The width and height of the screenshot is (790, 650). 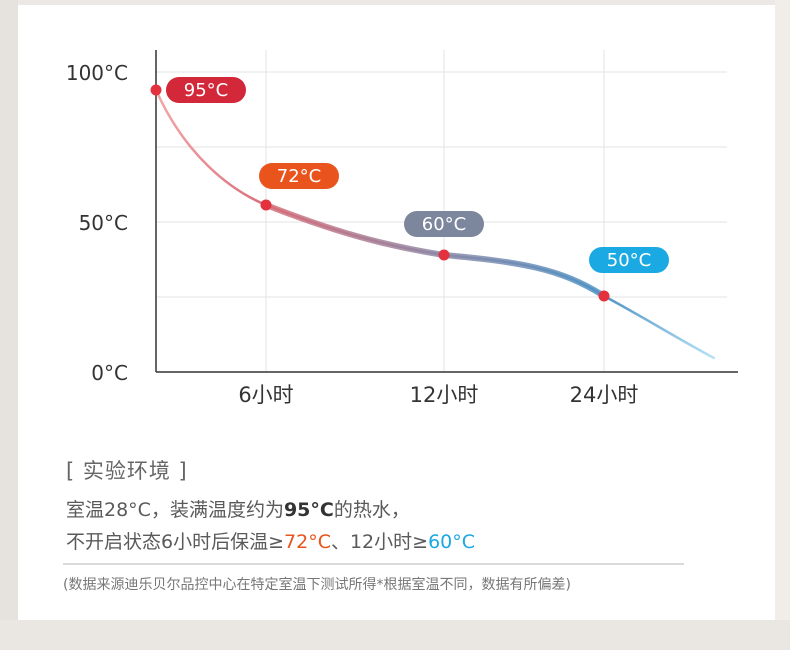 I want to click on environment-line-2: 不开启状态6小时后保温≥72°C、12小时≥60°C, so click(x=270, y=542).